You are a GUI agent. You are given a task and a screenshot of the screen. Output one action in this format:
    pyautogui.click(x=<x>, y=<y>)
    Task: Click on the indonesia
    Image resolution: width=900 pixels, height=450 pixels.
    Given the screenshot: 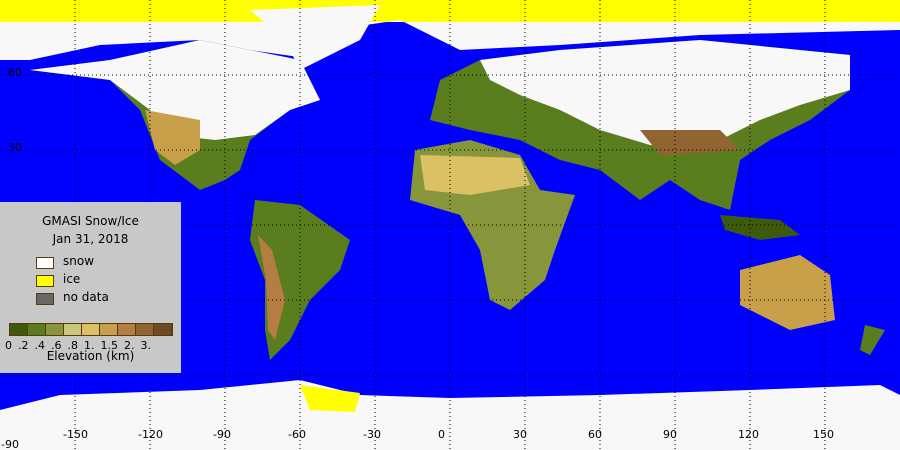 What is the action you would take?
    pyautogui.click(x=760, y=227)
    